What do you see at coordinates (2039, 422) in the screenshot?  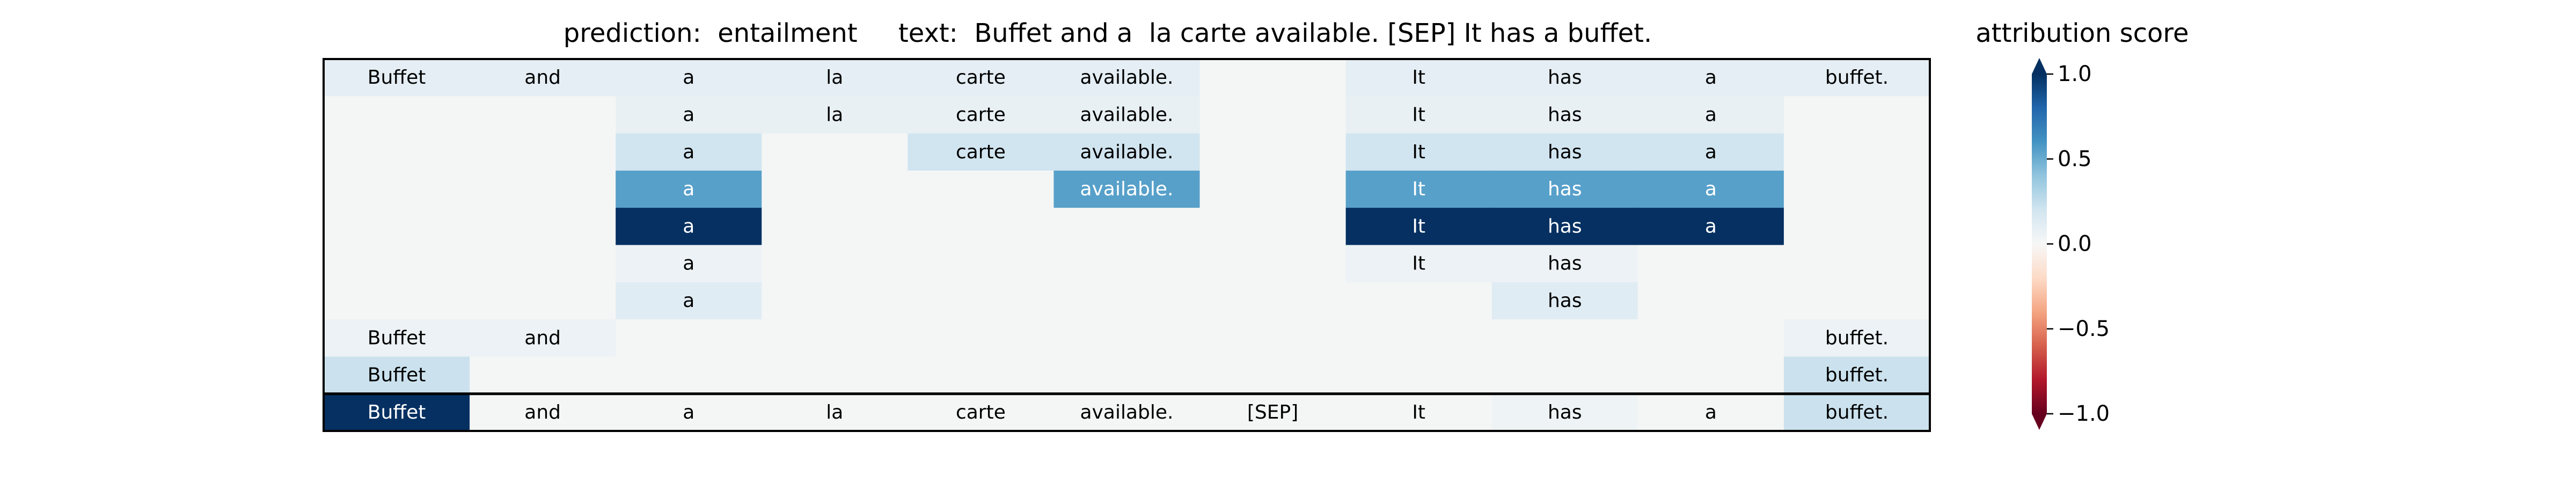 I see `colorbar-extend-min` at bounding box center [2039, 422].